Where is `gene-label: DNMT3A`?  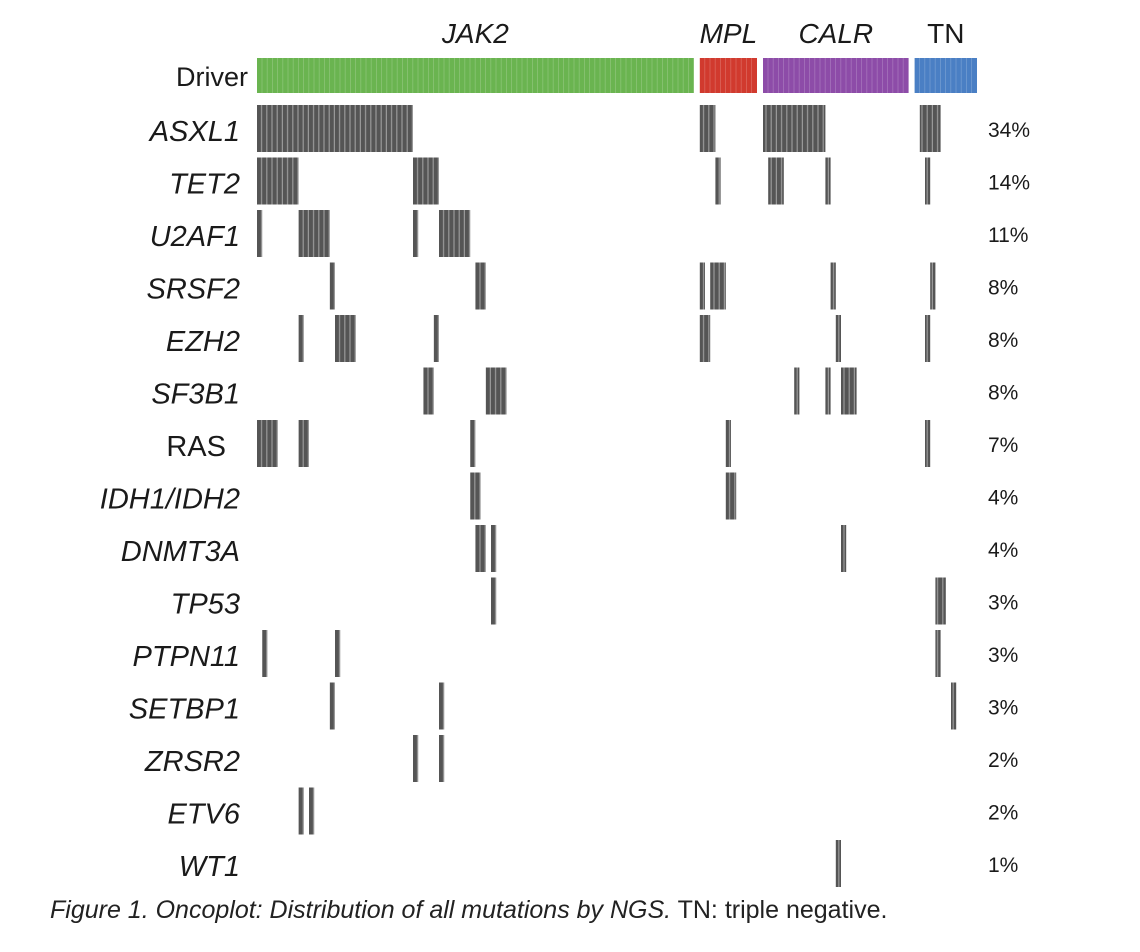 gene-label: DNMT3A is located at coordinates (180, 552).